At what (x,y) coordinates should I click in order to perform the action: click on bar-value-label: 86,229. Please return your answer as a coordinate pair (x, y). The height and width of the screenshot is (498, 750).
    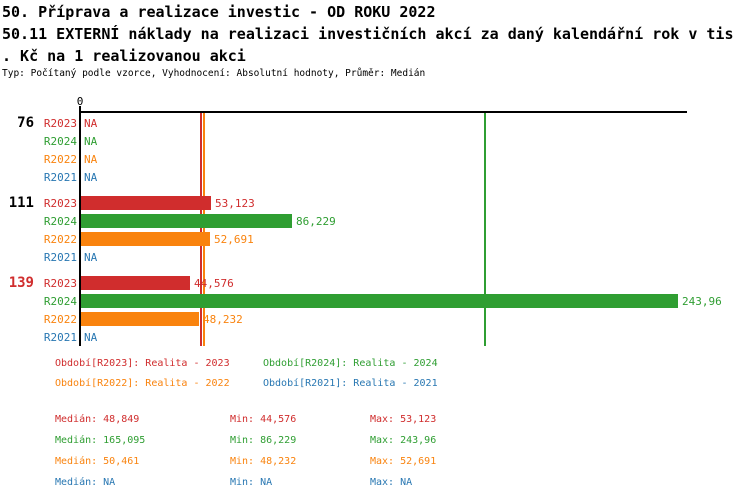
    Looking at the image, I should click on (316, 221).